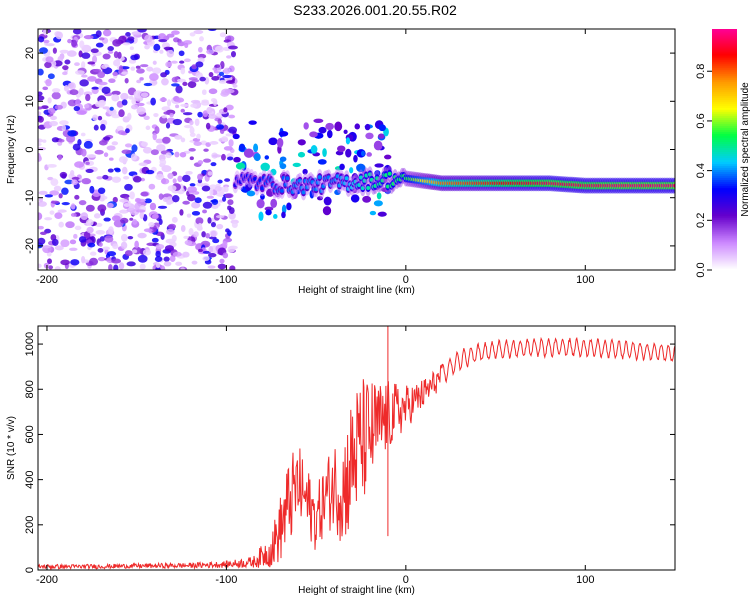  Describe the element at coordinates (30, 149) in the screenshot. I see `y-tick-label: 0` at that location.